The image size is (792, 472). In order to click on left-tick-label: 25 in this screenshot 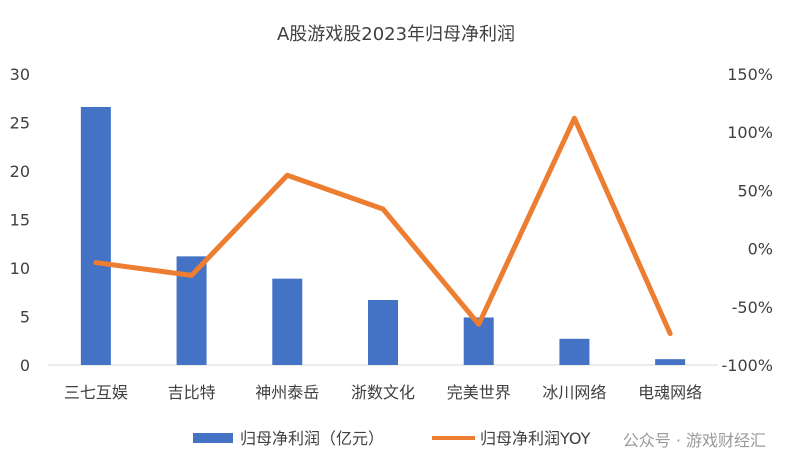, I will do `click(20, 123)`.